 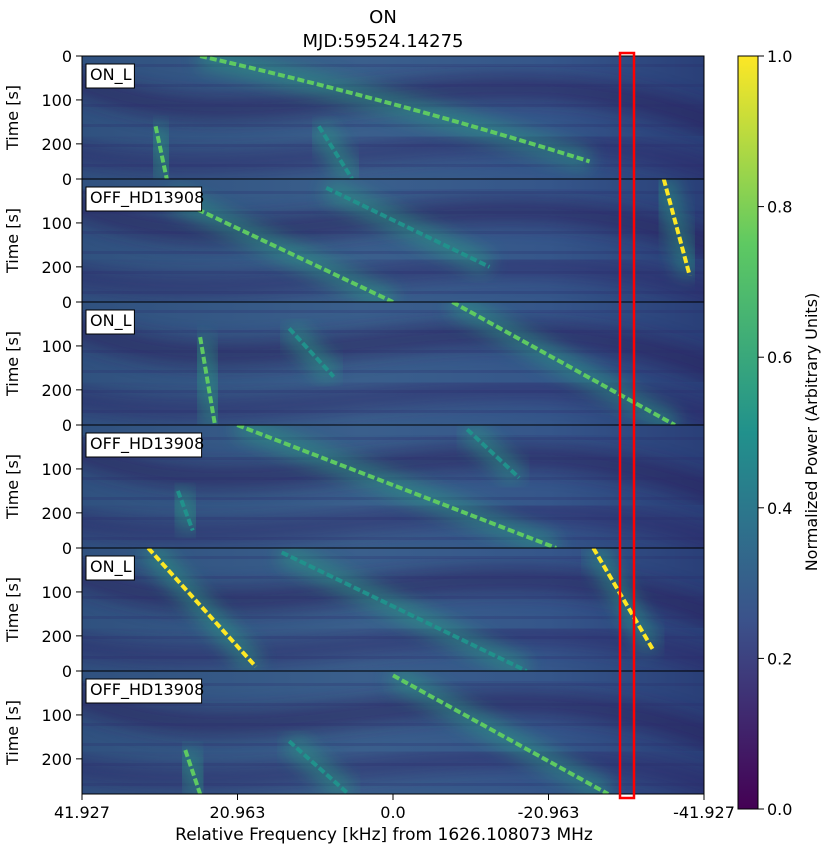 I want to click on x-tick-label: 0.0, so click(x=392, y=812).